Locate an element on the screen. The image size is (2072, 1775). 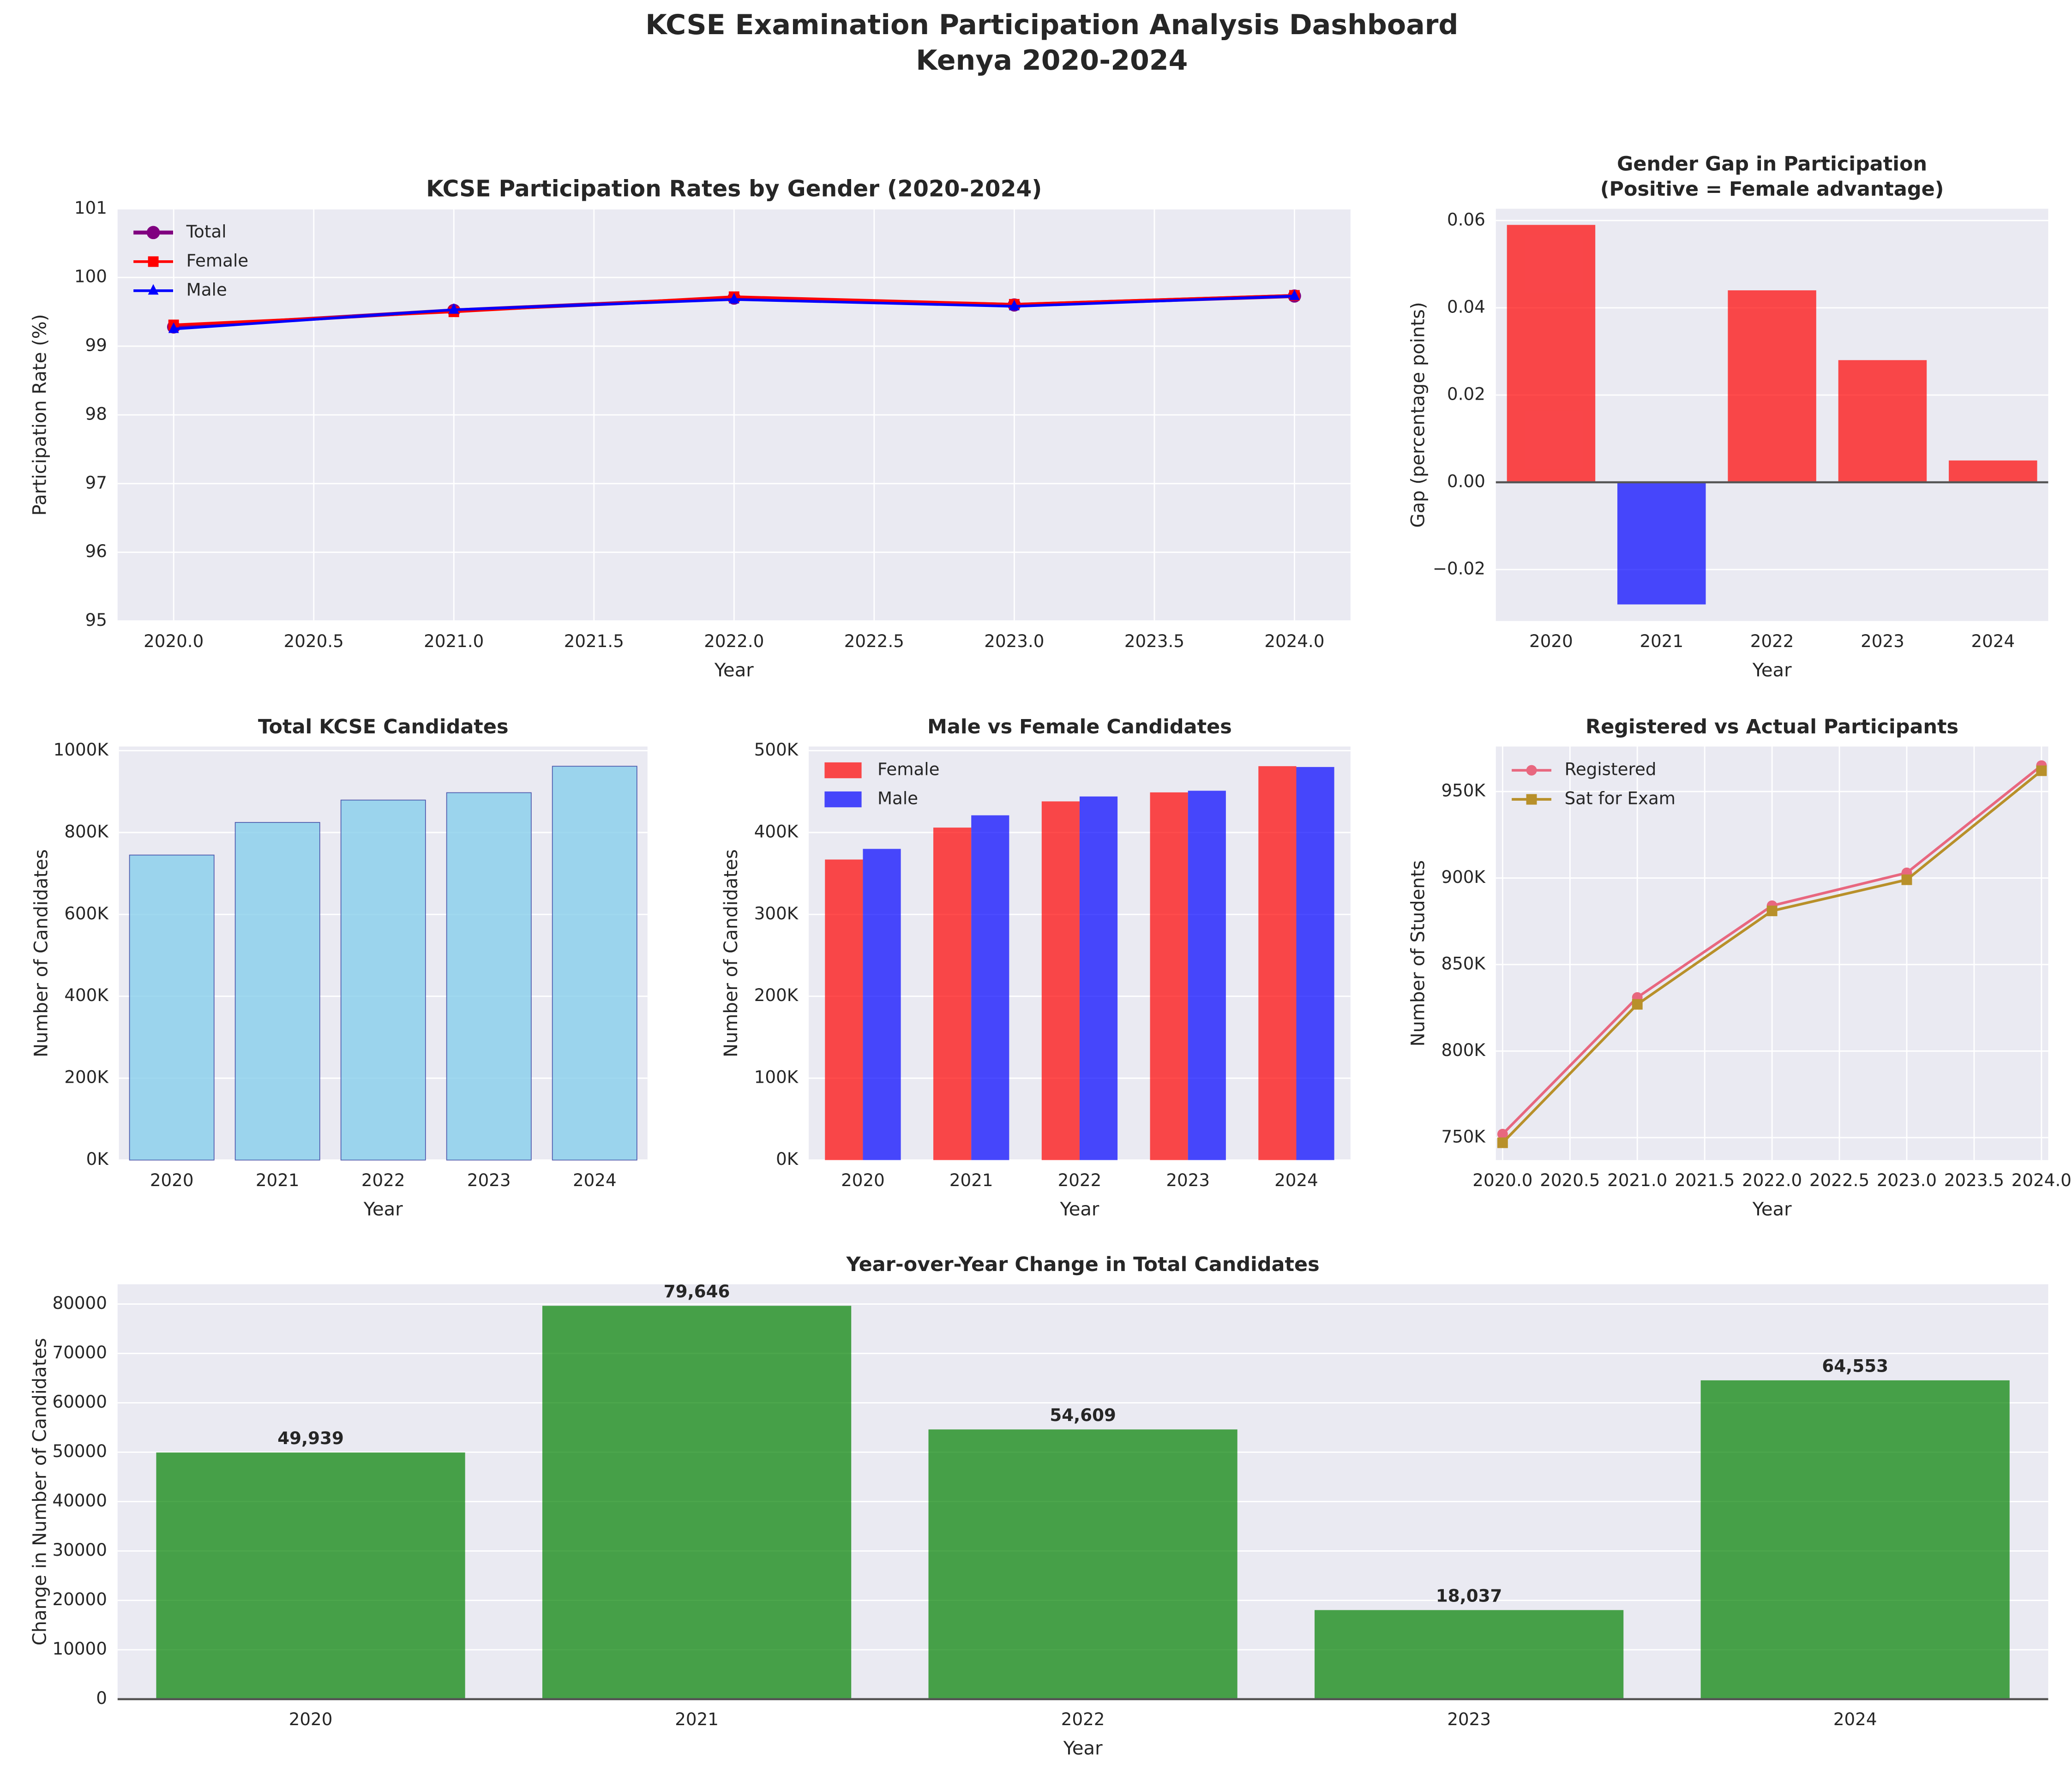
y-tick-label: 50000 is located at coordinates (80, 1451).